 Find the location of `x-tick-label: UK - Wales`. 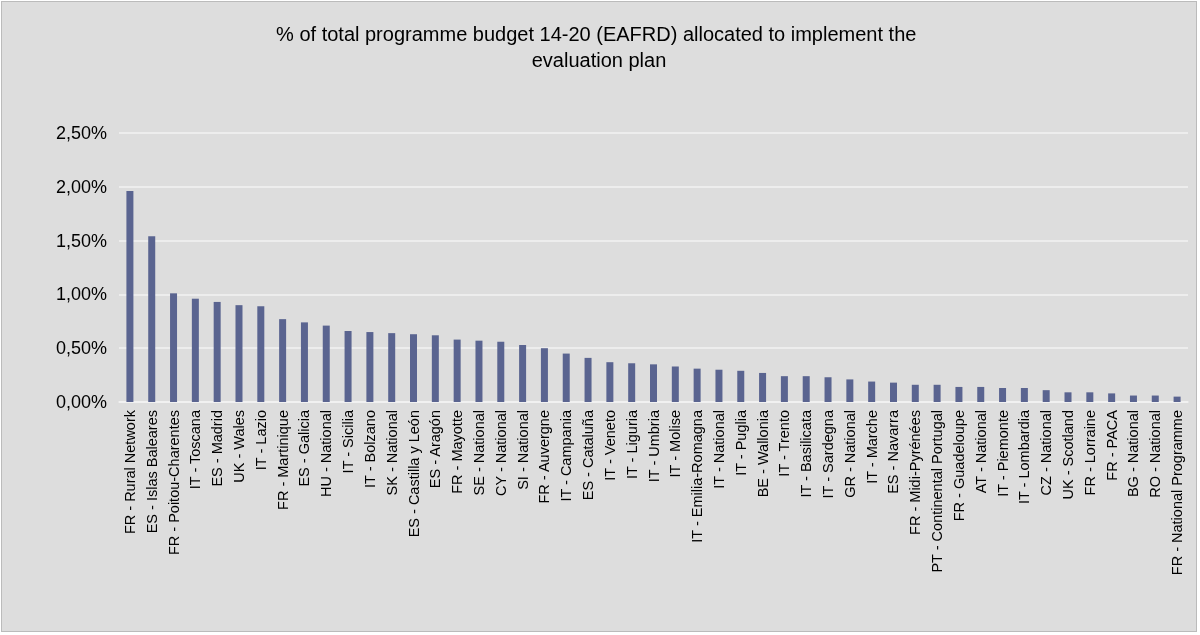

x-tick-label: UK - Wales is located at coordinates (238, 446).